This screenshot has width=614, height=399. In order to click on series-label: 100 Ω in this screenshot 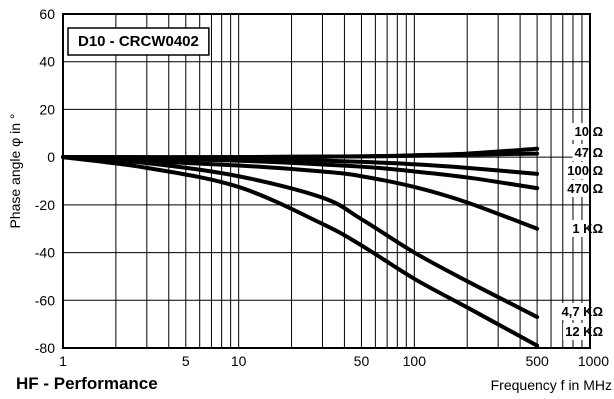, I will do `click(585, 170)`.